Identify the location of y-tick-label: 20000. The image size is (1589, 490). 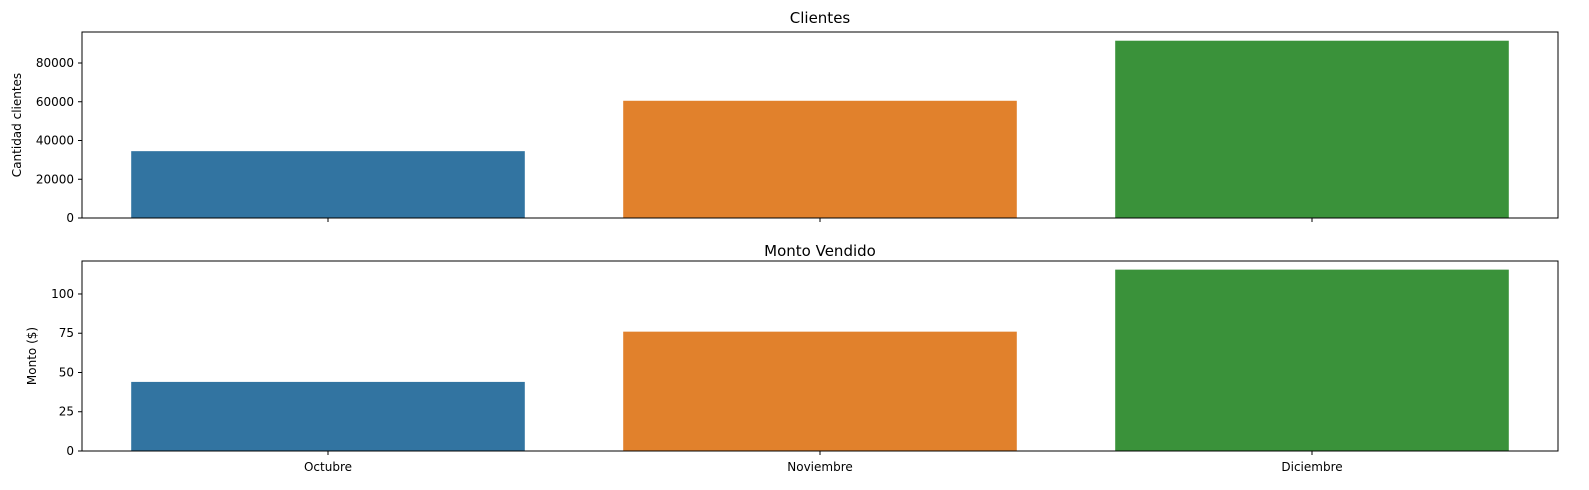
(55, 179).